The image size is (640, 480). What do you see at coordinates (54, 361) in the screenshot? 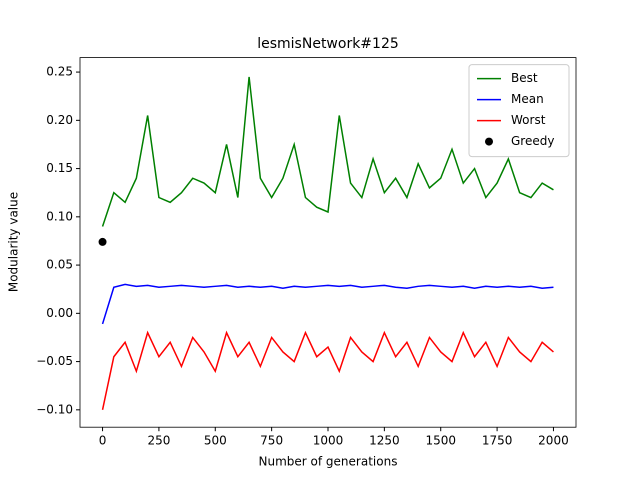
I see `y-tick-label: −0.05` at bounding box center [54, 361].